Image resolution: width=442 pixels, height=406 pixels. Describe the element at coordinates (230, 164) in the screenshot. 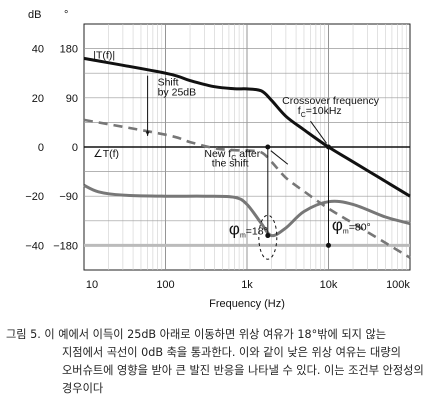

I see `label-new-fc-2: the shift` at that location.